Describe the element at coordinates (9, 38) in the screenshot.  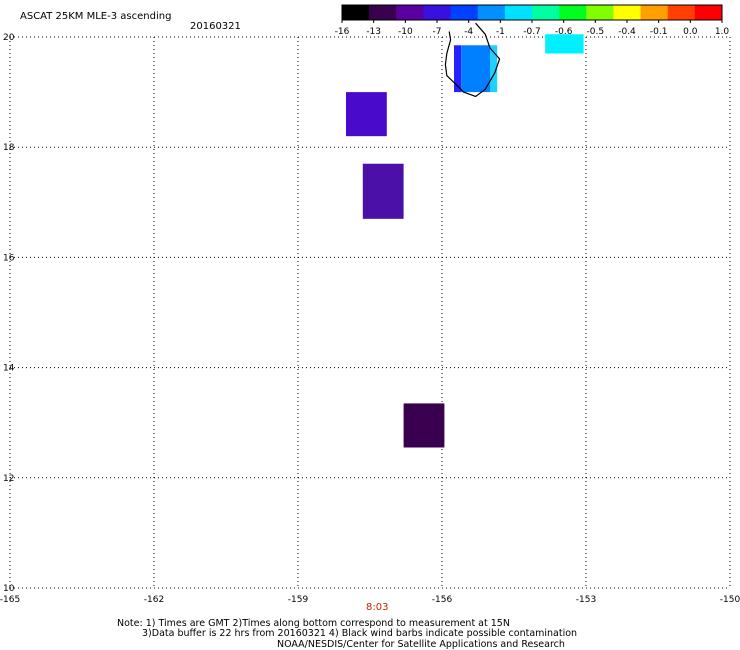
I see `y-tick-label: 20` at that location.